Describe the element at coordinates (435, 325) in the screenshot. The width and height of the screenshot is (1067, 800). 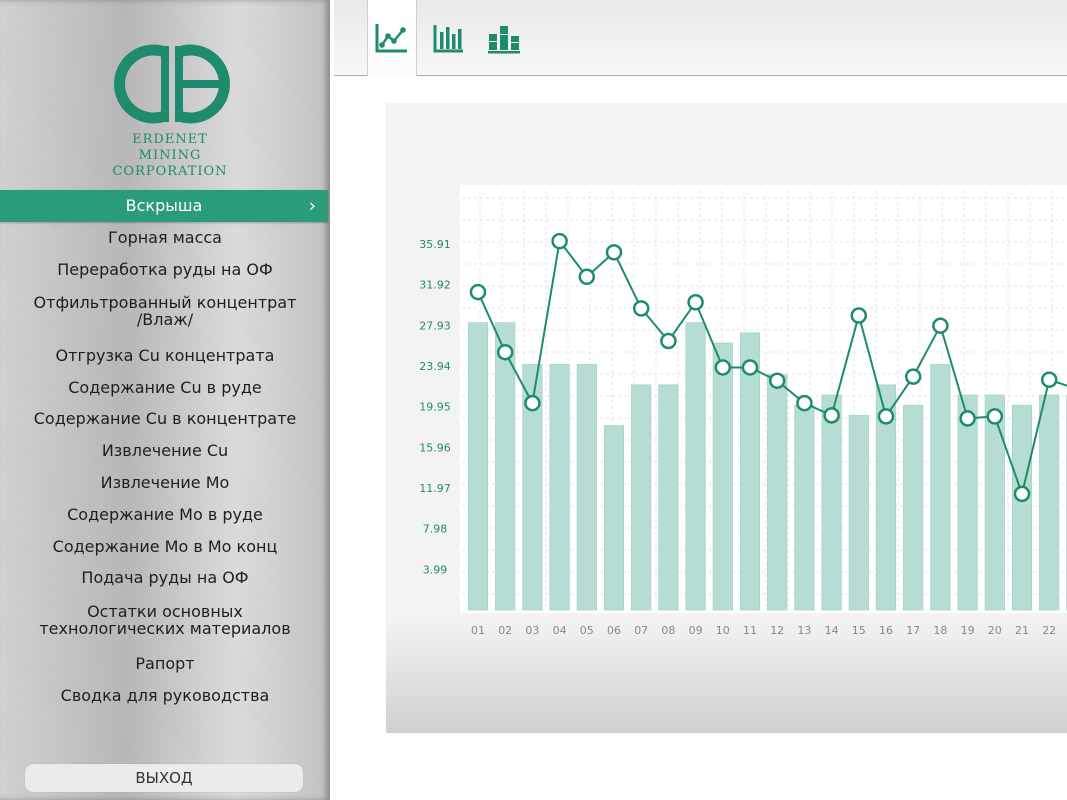
I see `y-tick-label: 27.93` at that location.